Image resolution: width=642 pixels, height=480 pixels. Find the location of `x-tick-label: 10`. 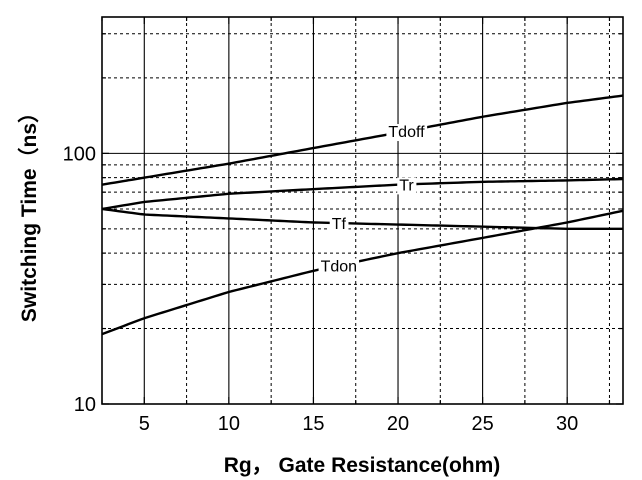

x-tick-label: 10 is located at coordinates (229, 424).